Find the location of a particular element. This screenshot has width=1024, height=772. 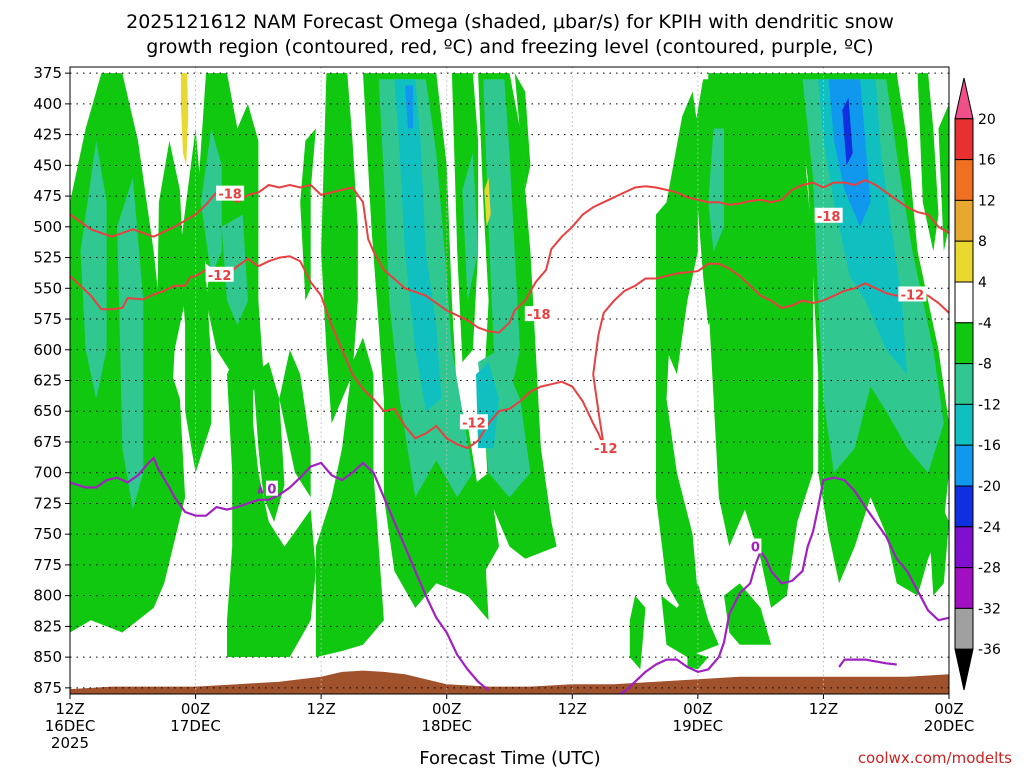

y-tick-label-0: 375 is located at coordinates (47, 73).